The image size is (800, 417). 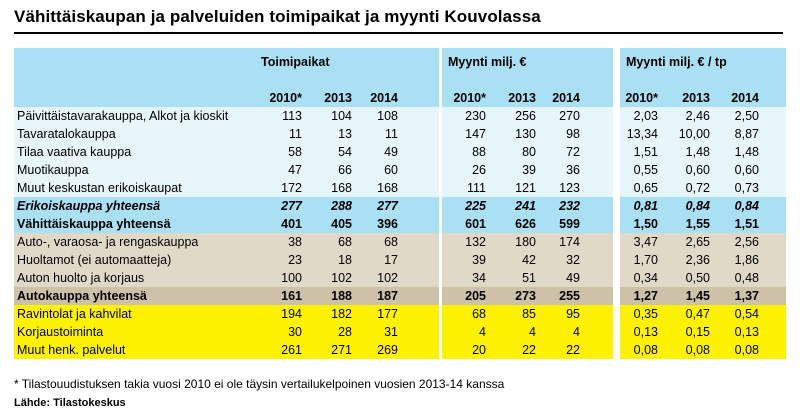 What do you see at coordinates (642, 134) in the screenshot?
I see `cell-value: 13,34` at bounding box center [642, 134].